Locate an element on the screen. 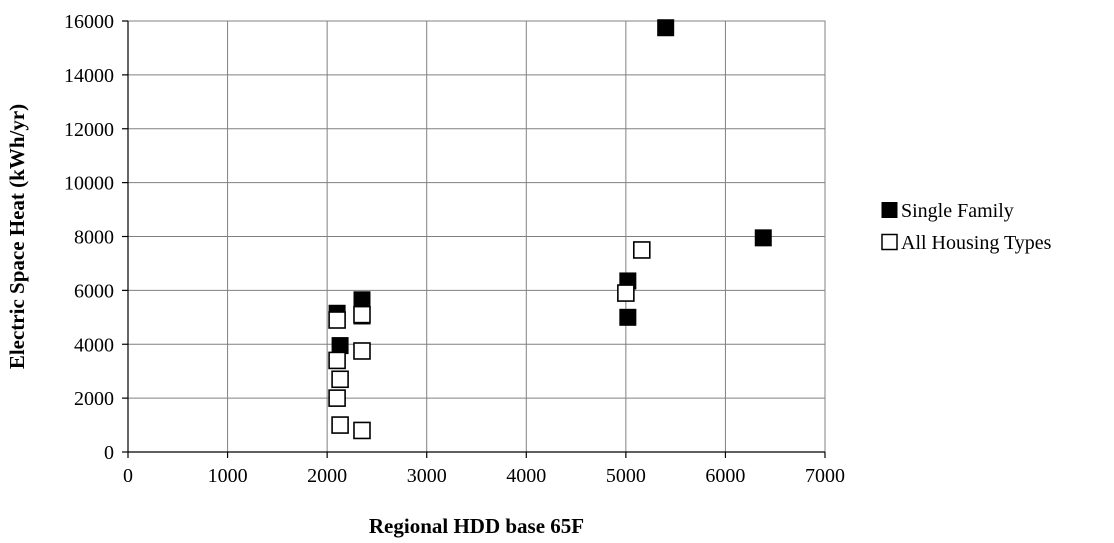  x-tick-label: 4000 is located at coordinates (526, 476).